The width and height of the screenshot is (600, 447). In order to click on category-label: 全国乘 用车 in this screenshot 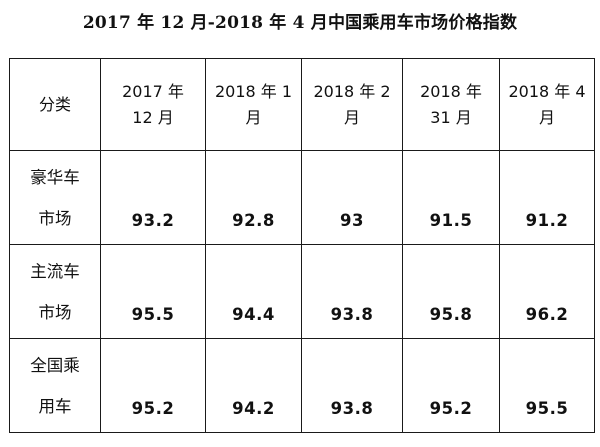, I will do `click(55, 385)`.